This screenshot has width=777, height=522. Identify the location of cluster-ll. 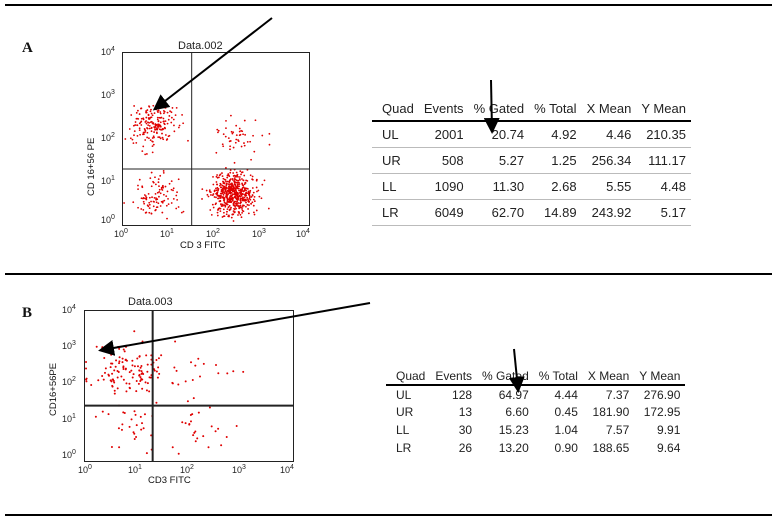
(126, 428).